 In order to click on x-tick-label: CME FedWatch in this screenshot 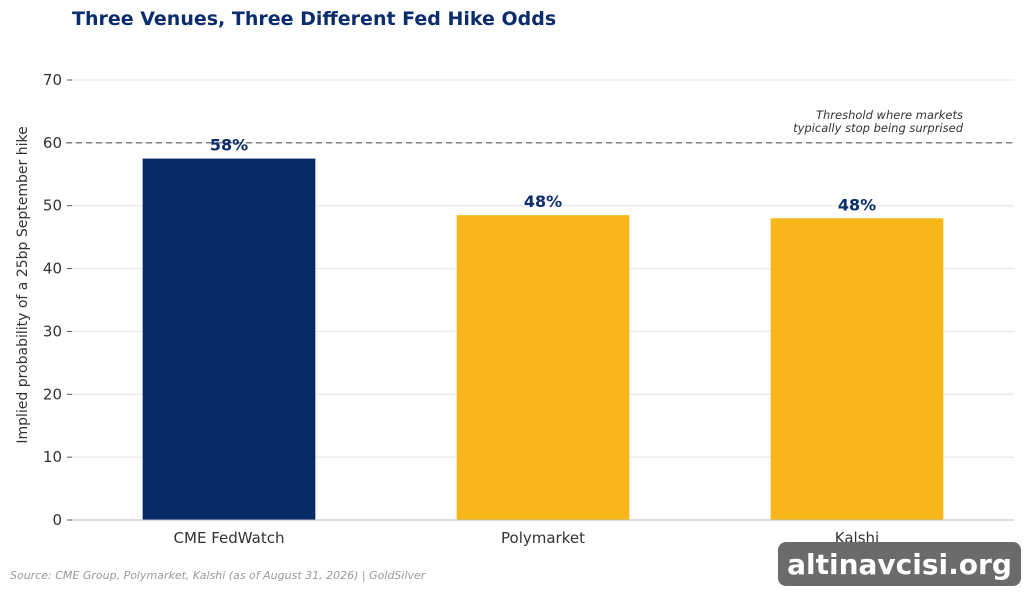, I will do `click(229, 538)`.